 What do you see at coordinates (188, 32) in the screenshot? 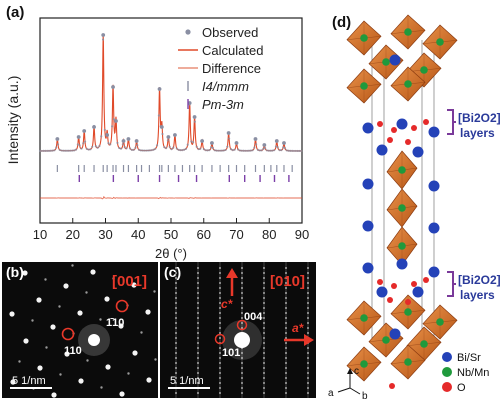
I see `legend-observed-marker` at bounding box center [188, 32].